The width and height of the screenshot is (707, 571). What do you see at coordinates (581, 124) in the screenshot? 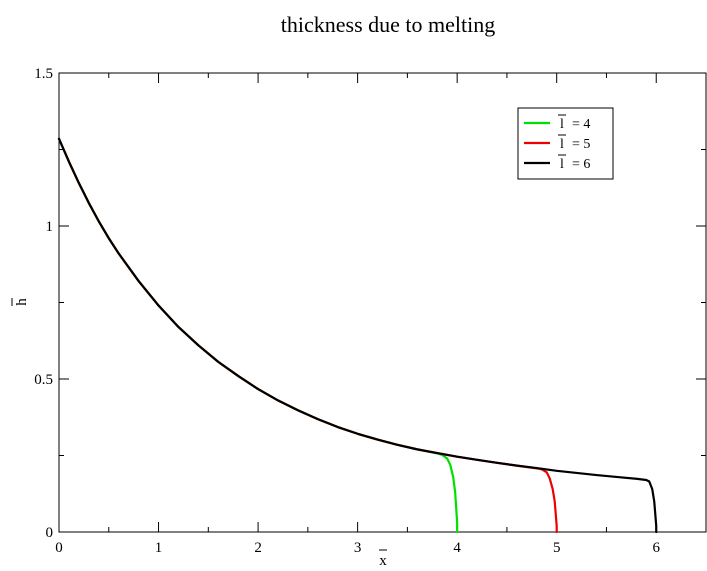
I see `legend-label-1: = 4` at bounding box center [581, 124].